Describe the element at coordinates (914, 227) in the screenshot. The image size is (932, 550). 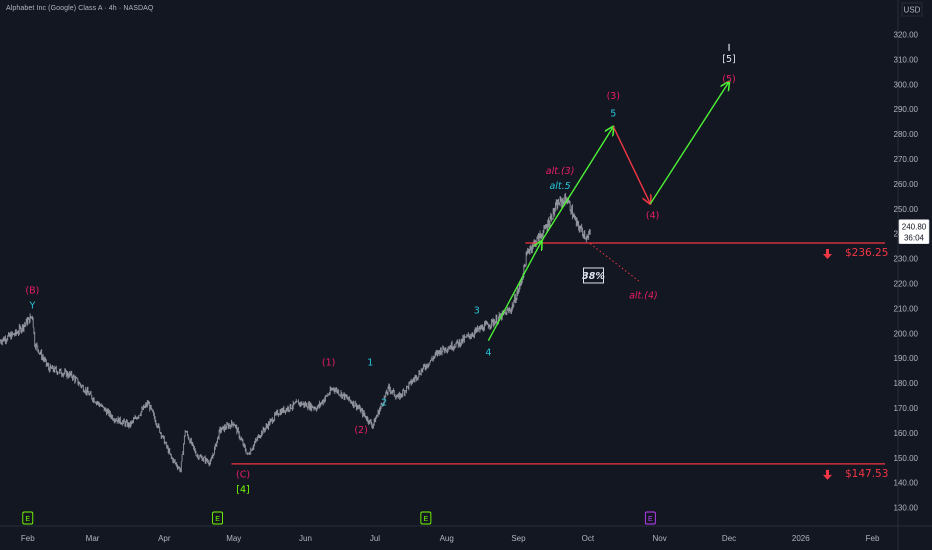
I see `last-price-value: 240.80` at that location.